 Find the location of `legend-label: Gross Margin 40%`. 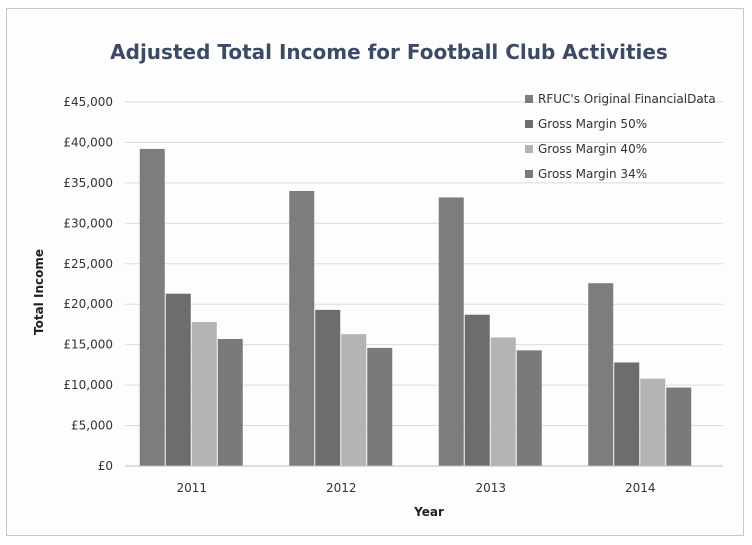

legend-label: Gross Margin 40% is located at coordinates (592, 149).